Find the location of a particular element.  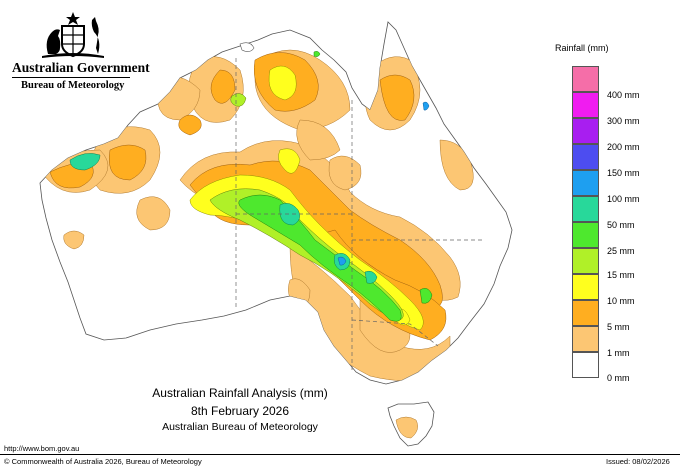

legend-label-200: 200 mm is located at coordinates (623, 147).